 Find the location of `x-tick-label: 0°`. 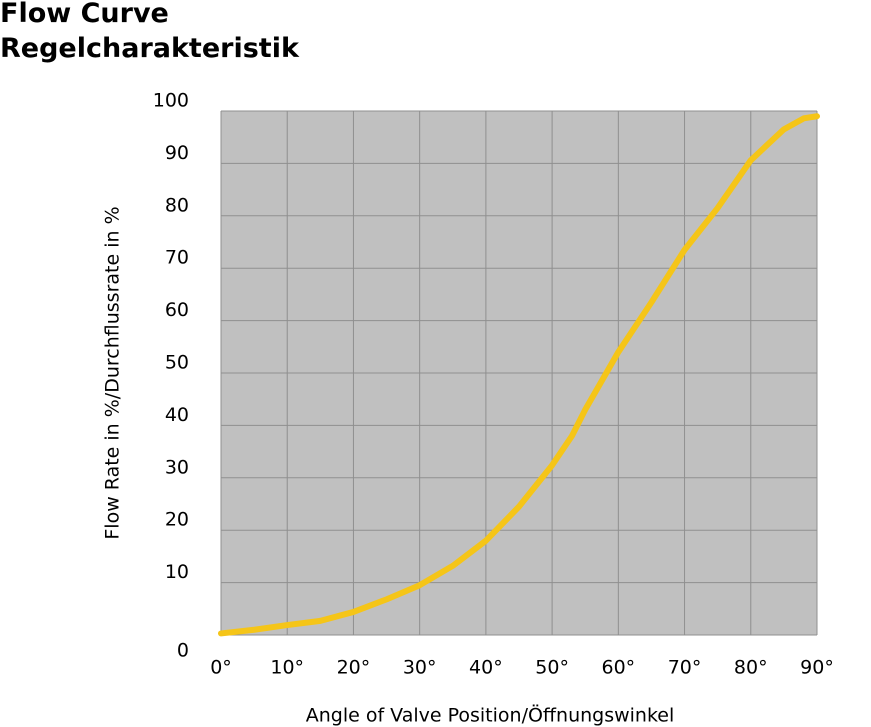

x-tick-label: 0° is located at coordinates (221, 668).